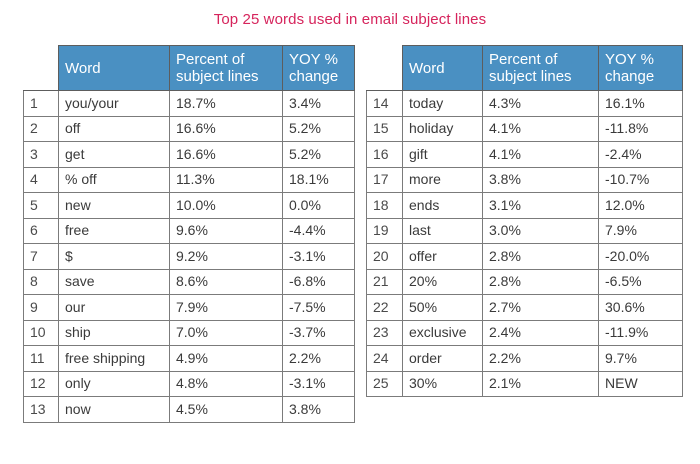  I want to click on word-cell: get, so click(114, 154).